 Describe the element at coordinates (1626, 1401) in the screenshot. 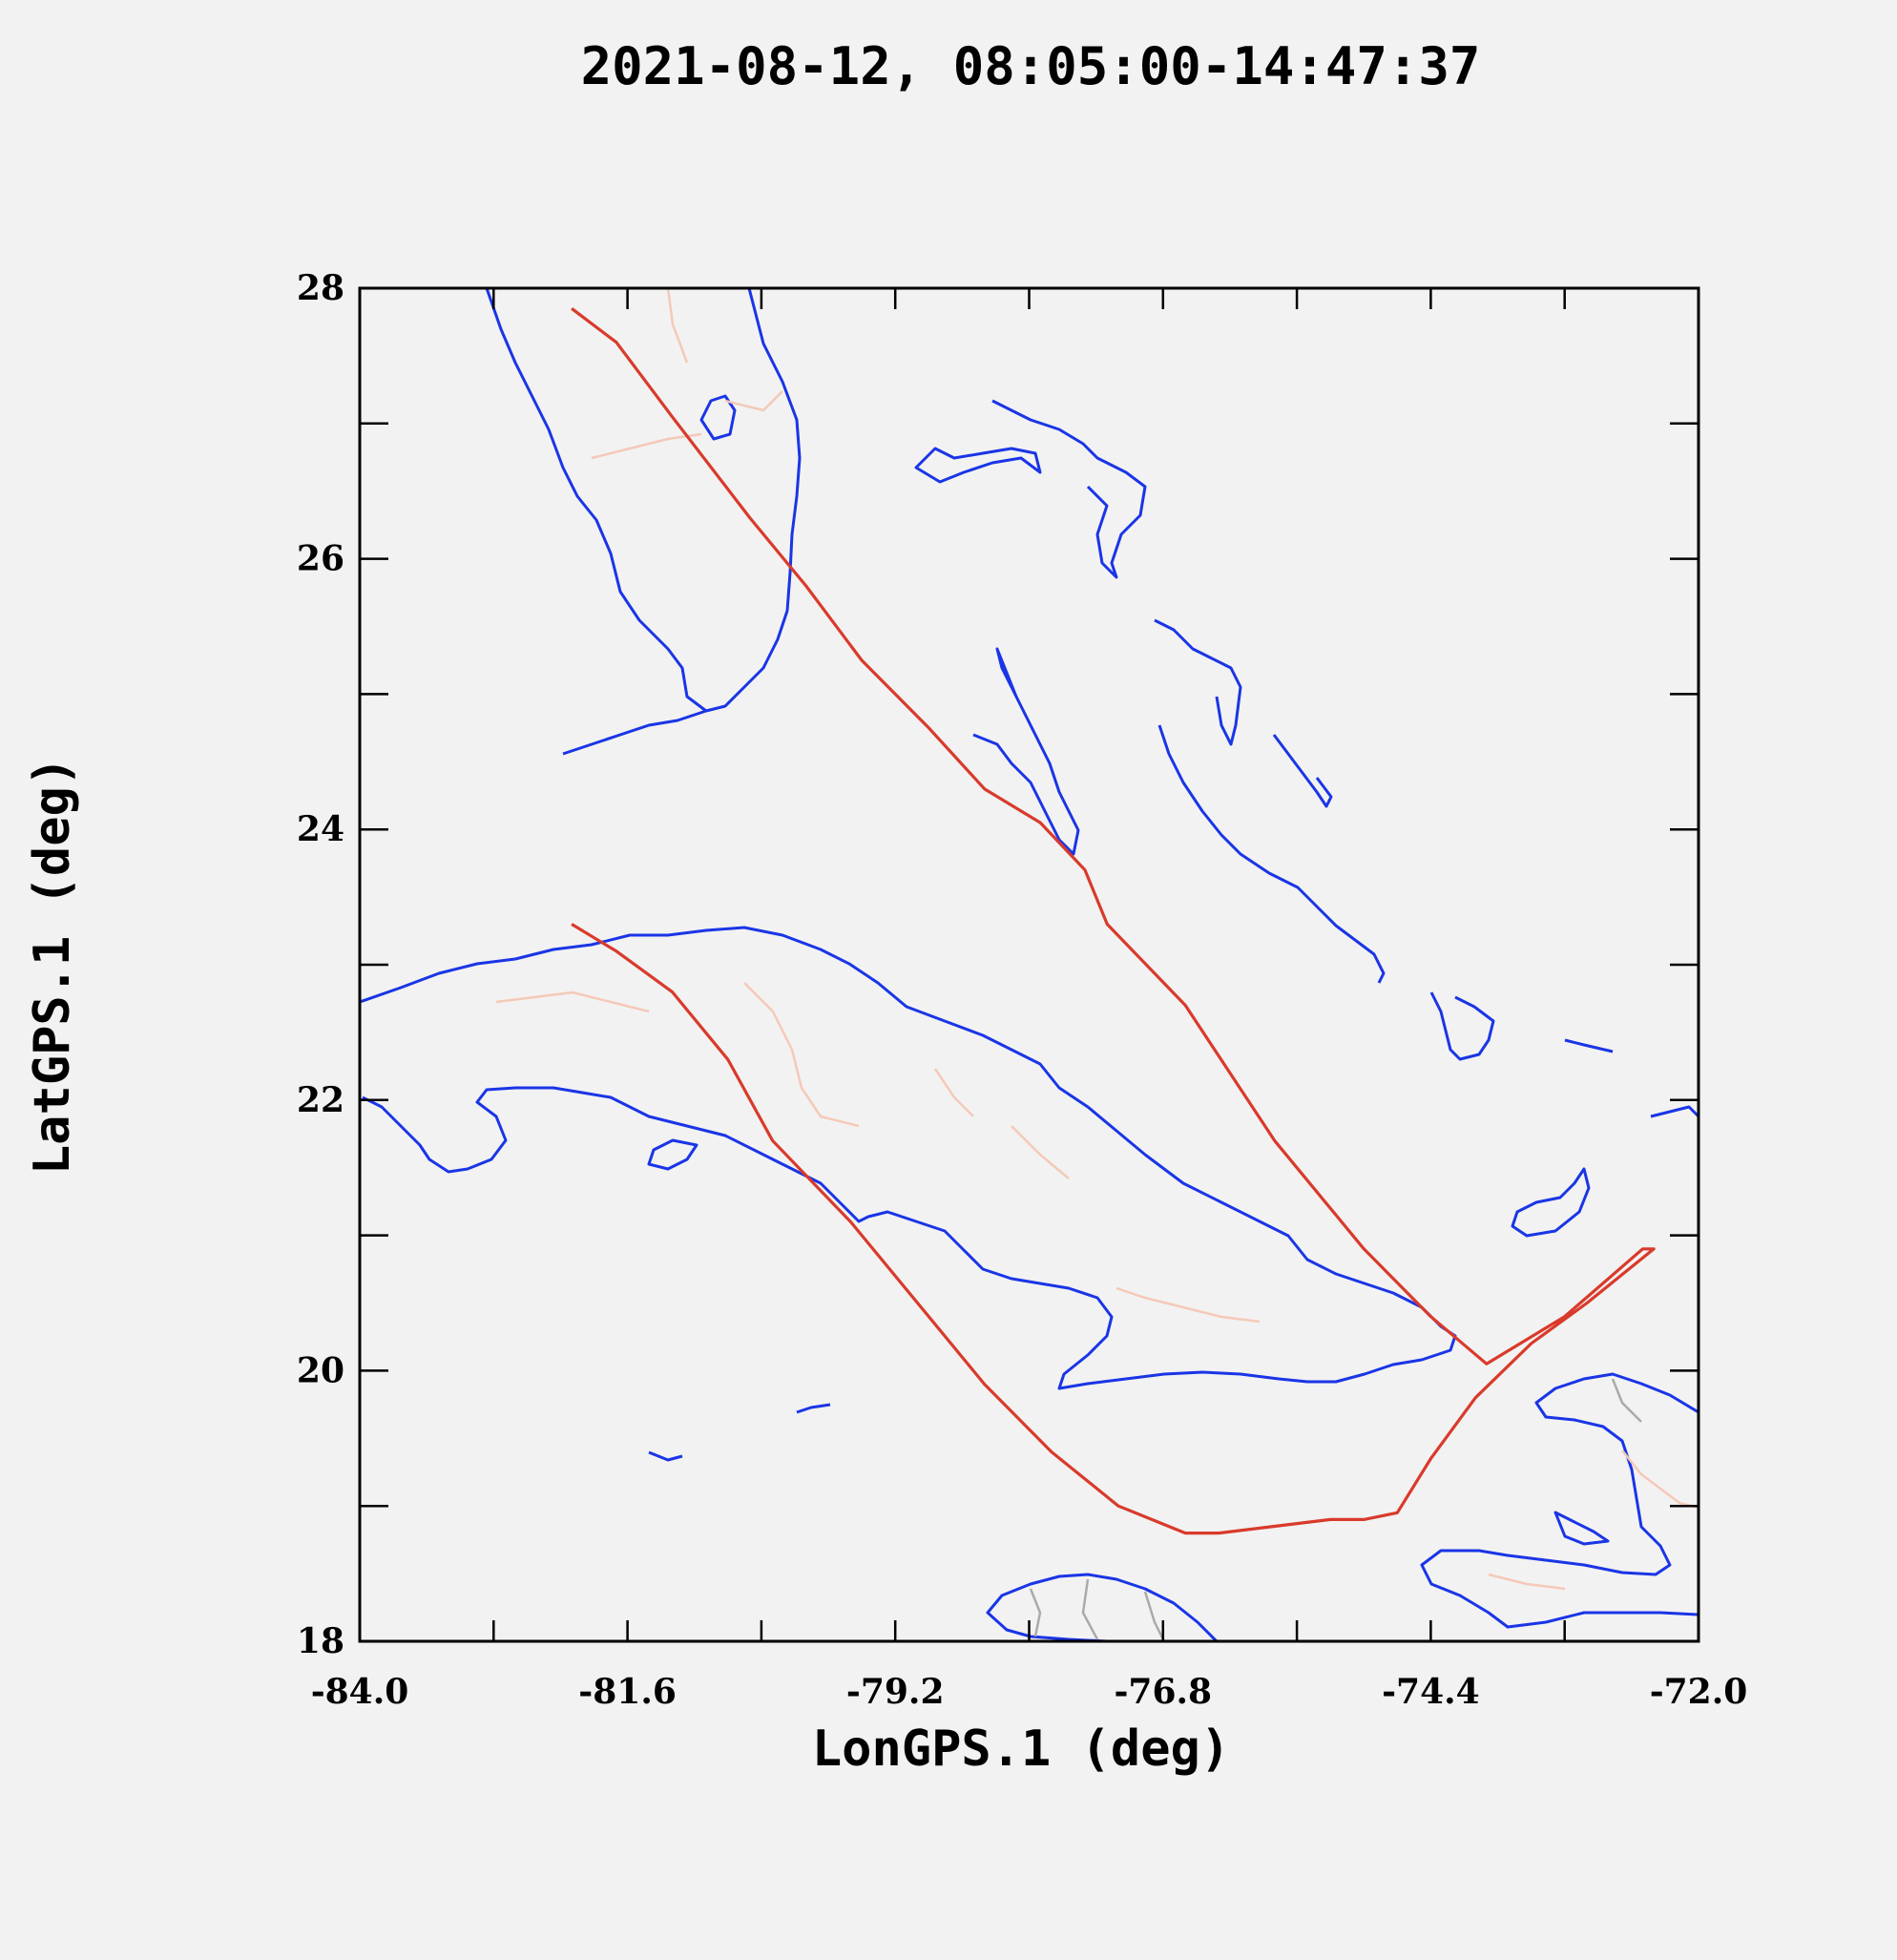

I see `haiti-dr-border` at that location.